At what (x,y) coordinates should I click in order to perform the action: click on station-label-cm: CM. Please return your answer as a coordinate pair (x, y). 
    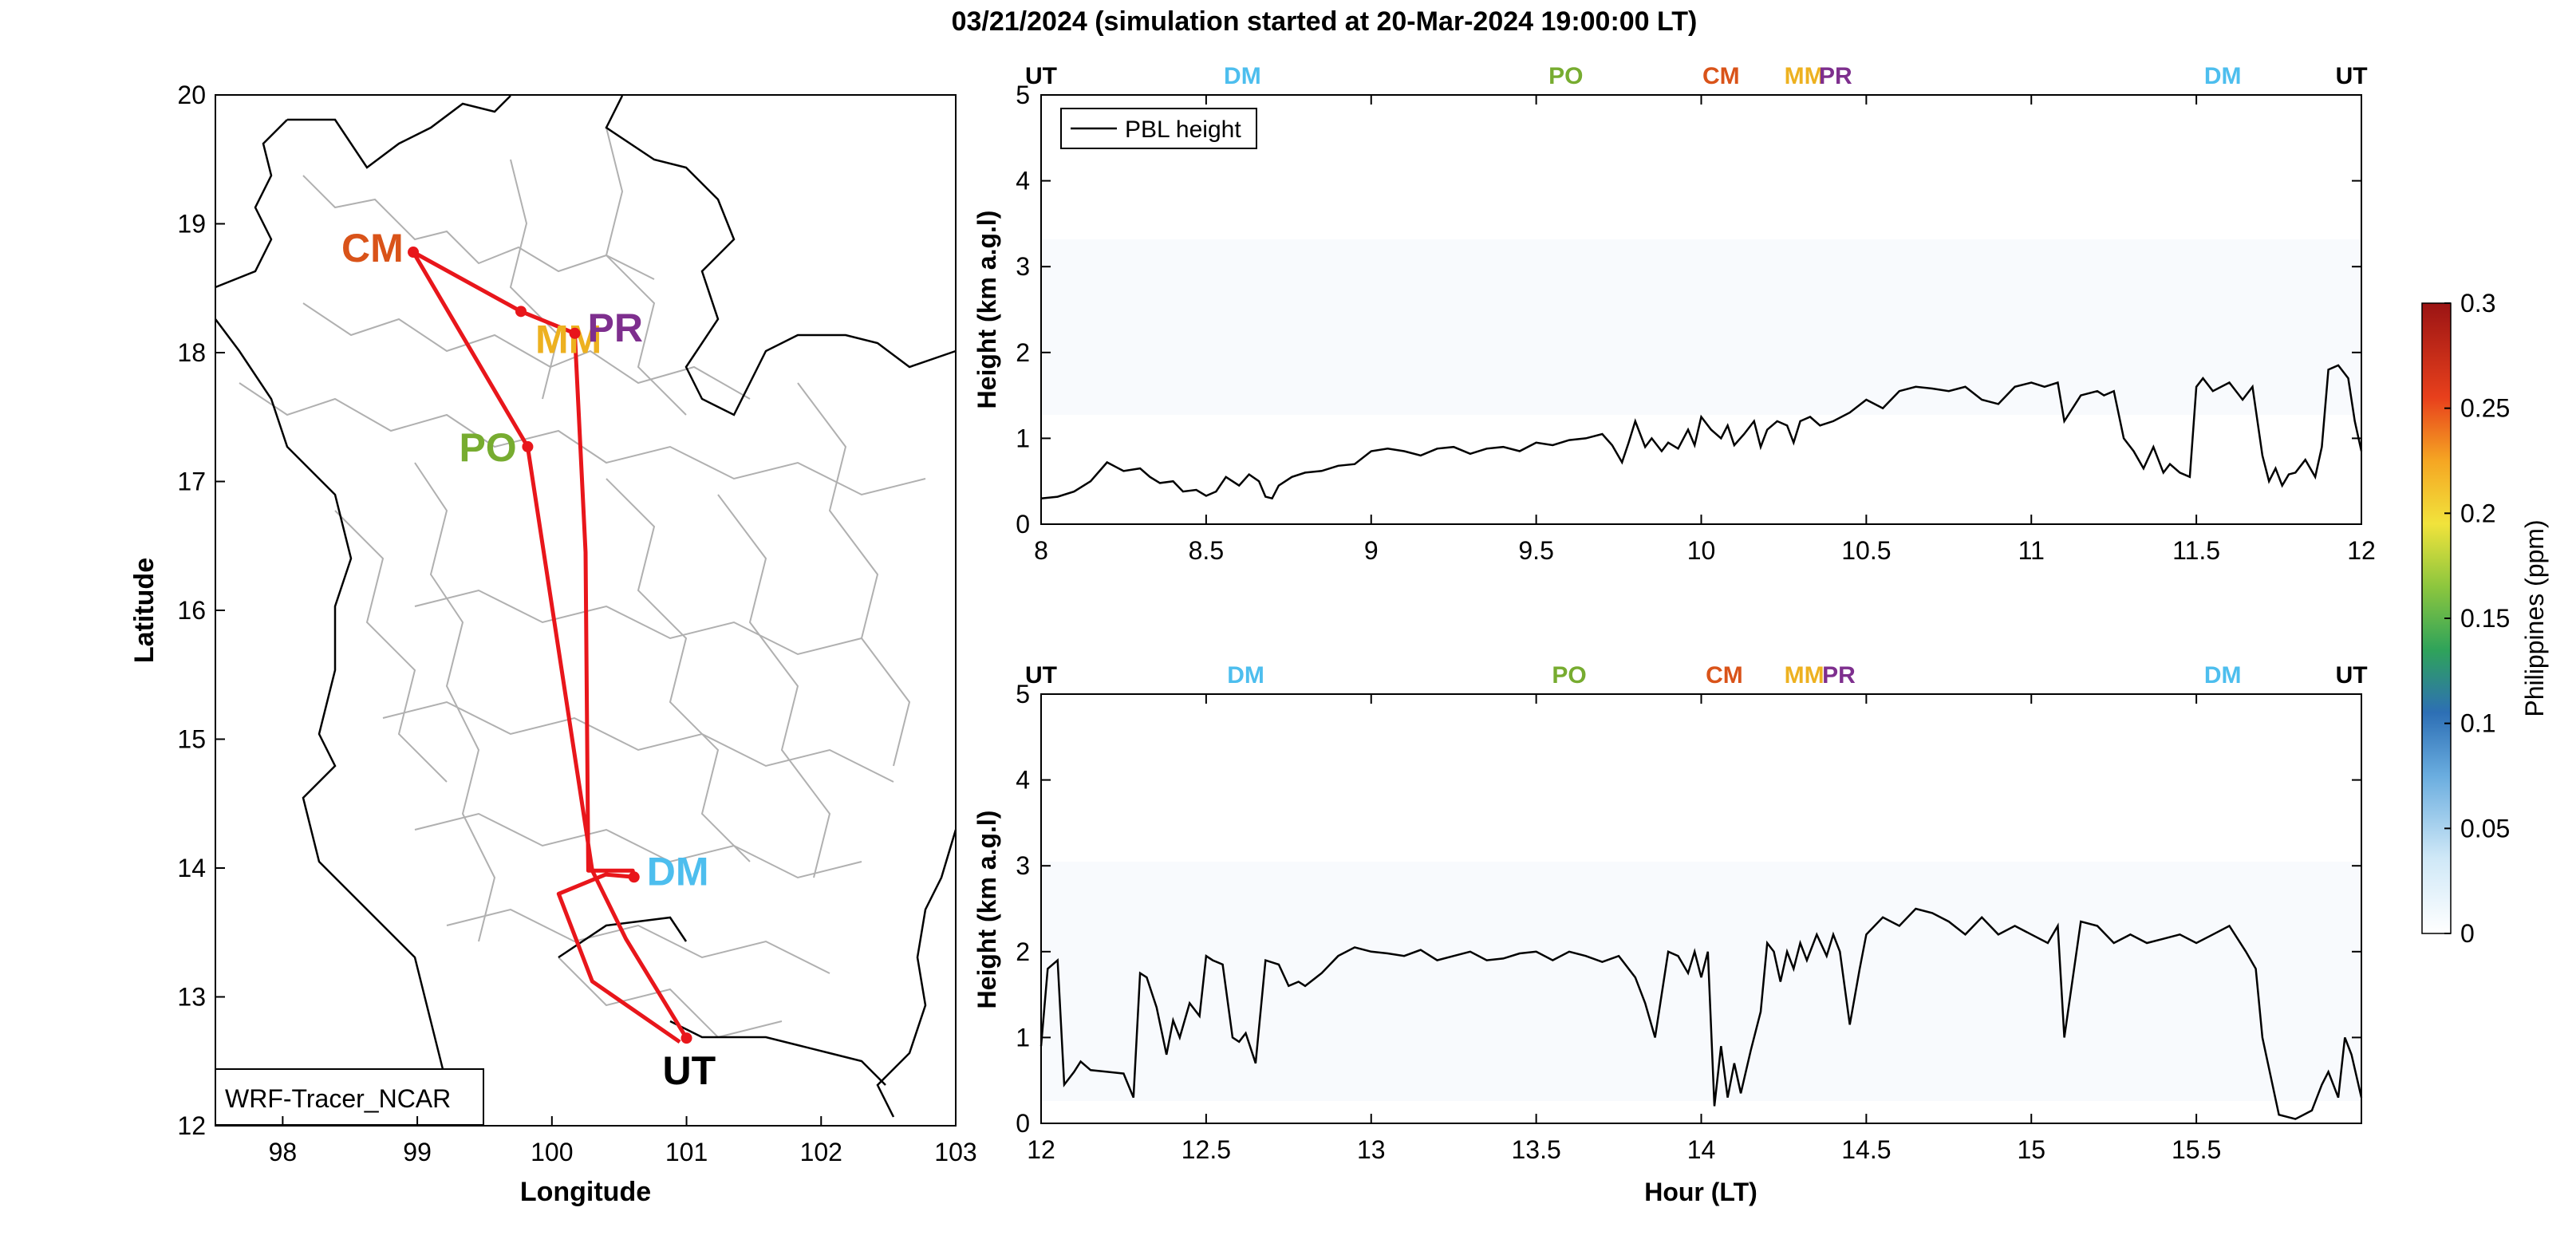
    Looking at the image, I should click on (373, 248).